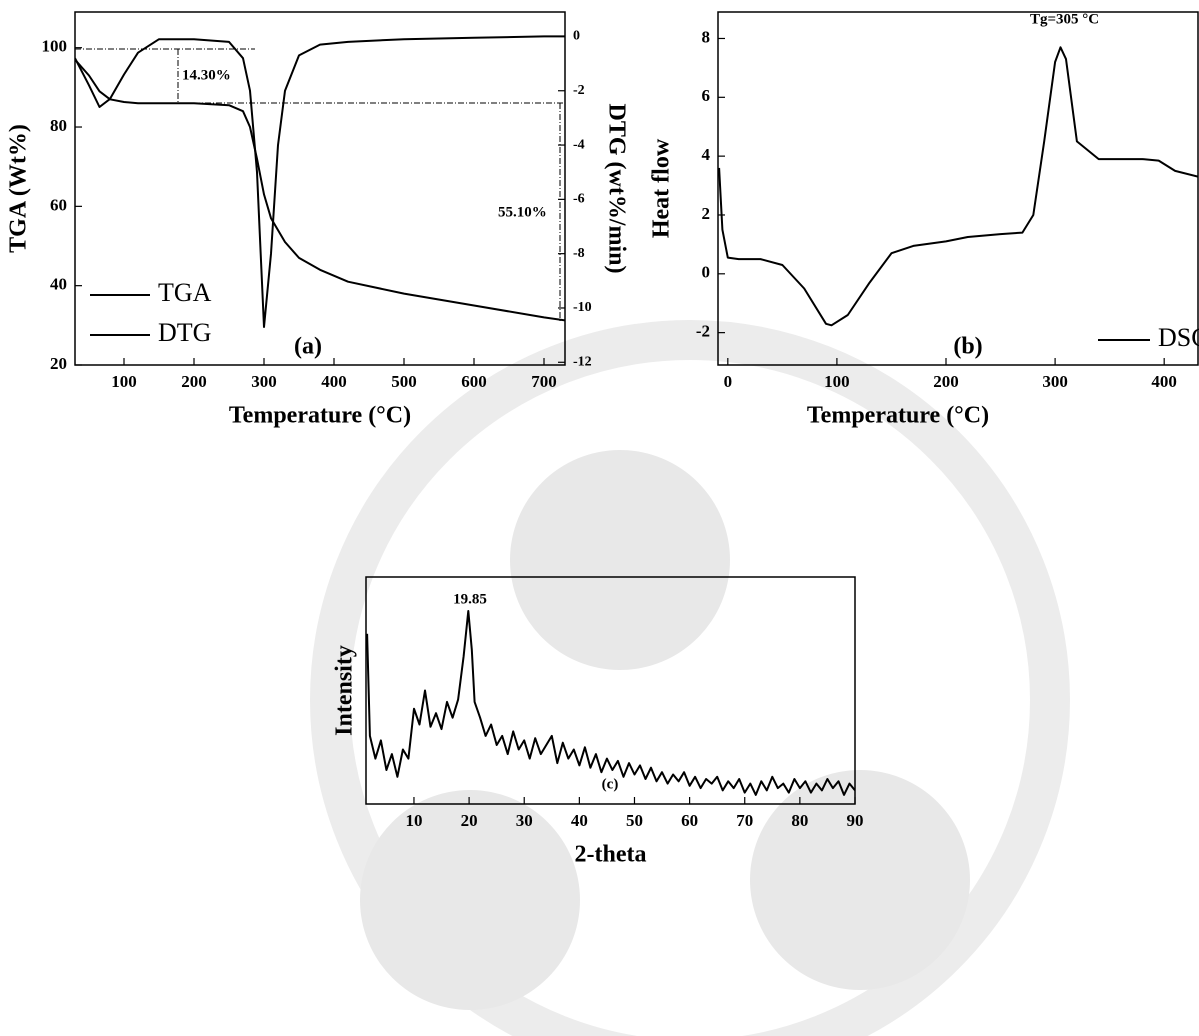  What do you see at coordinates (579, 253) in the screenshot?
I see `y2-tick-label: -8` at bounding box center [579, 253].